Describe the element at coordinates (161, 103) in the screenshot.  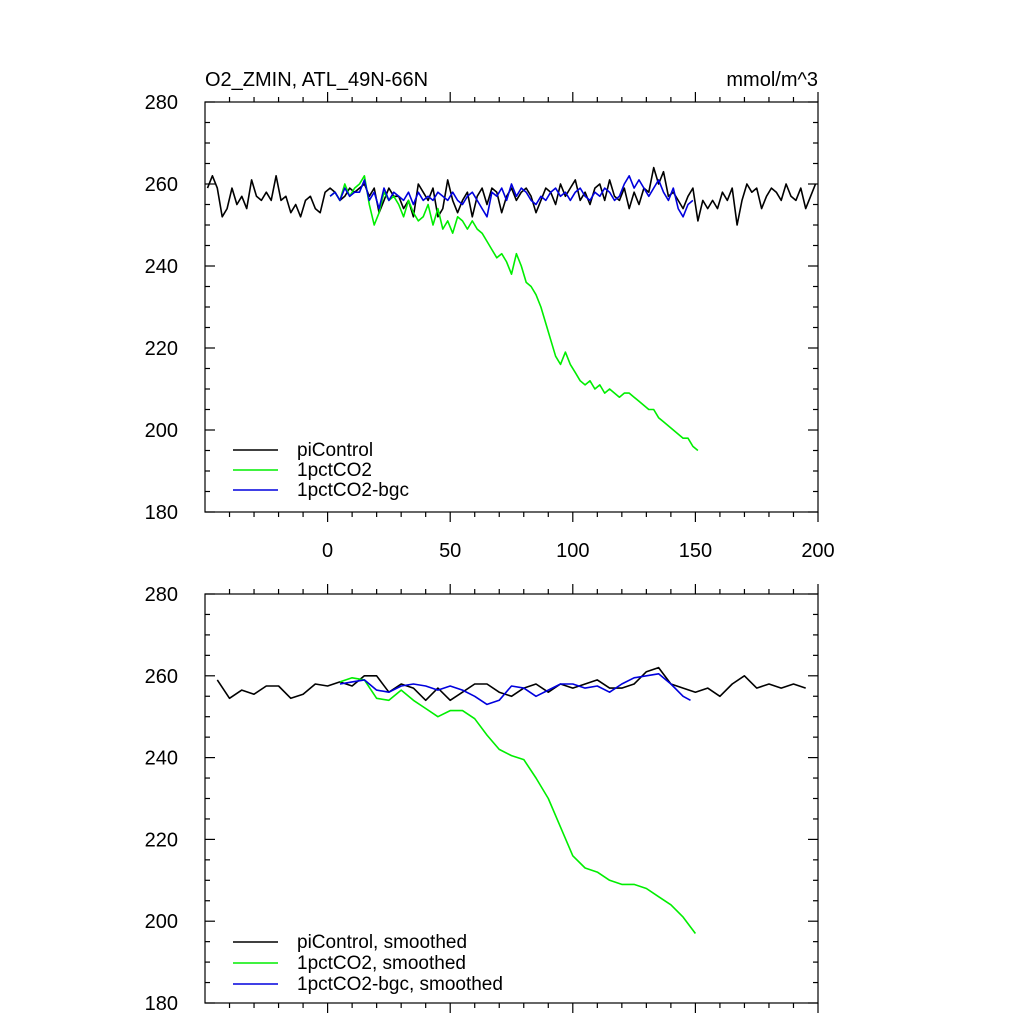
I see `top-y-tick-label: 280` at that location.